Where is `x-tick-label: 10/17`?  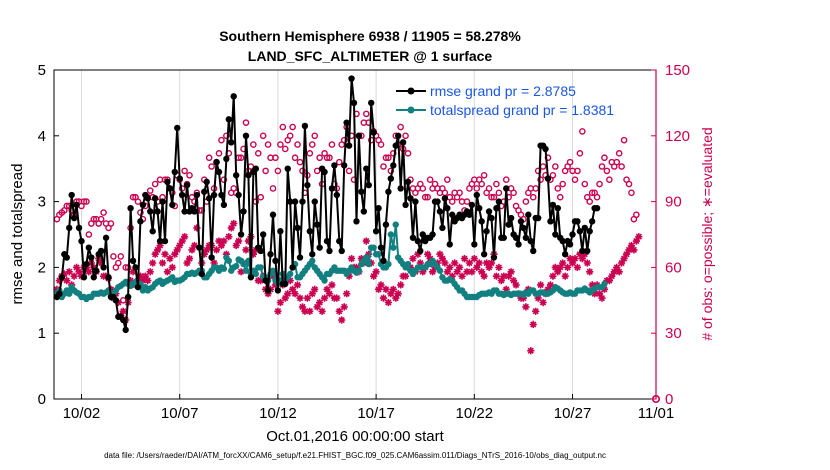 x-tick-label: 10/17 is located at coordinates (376, 413).